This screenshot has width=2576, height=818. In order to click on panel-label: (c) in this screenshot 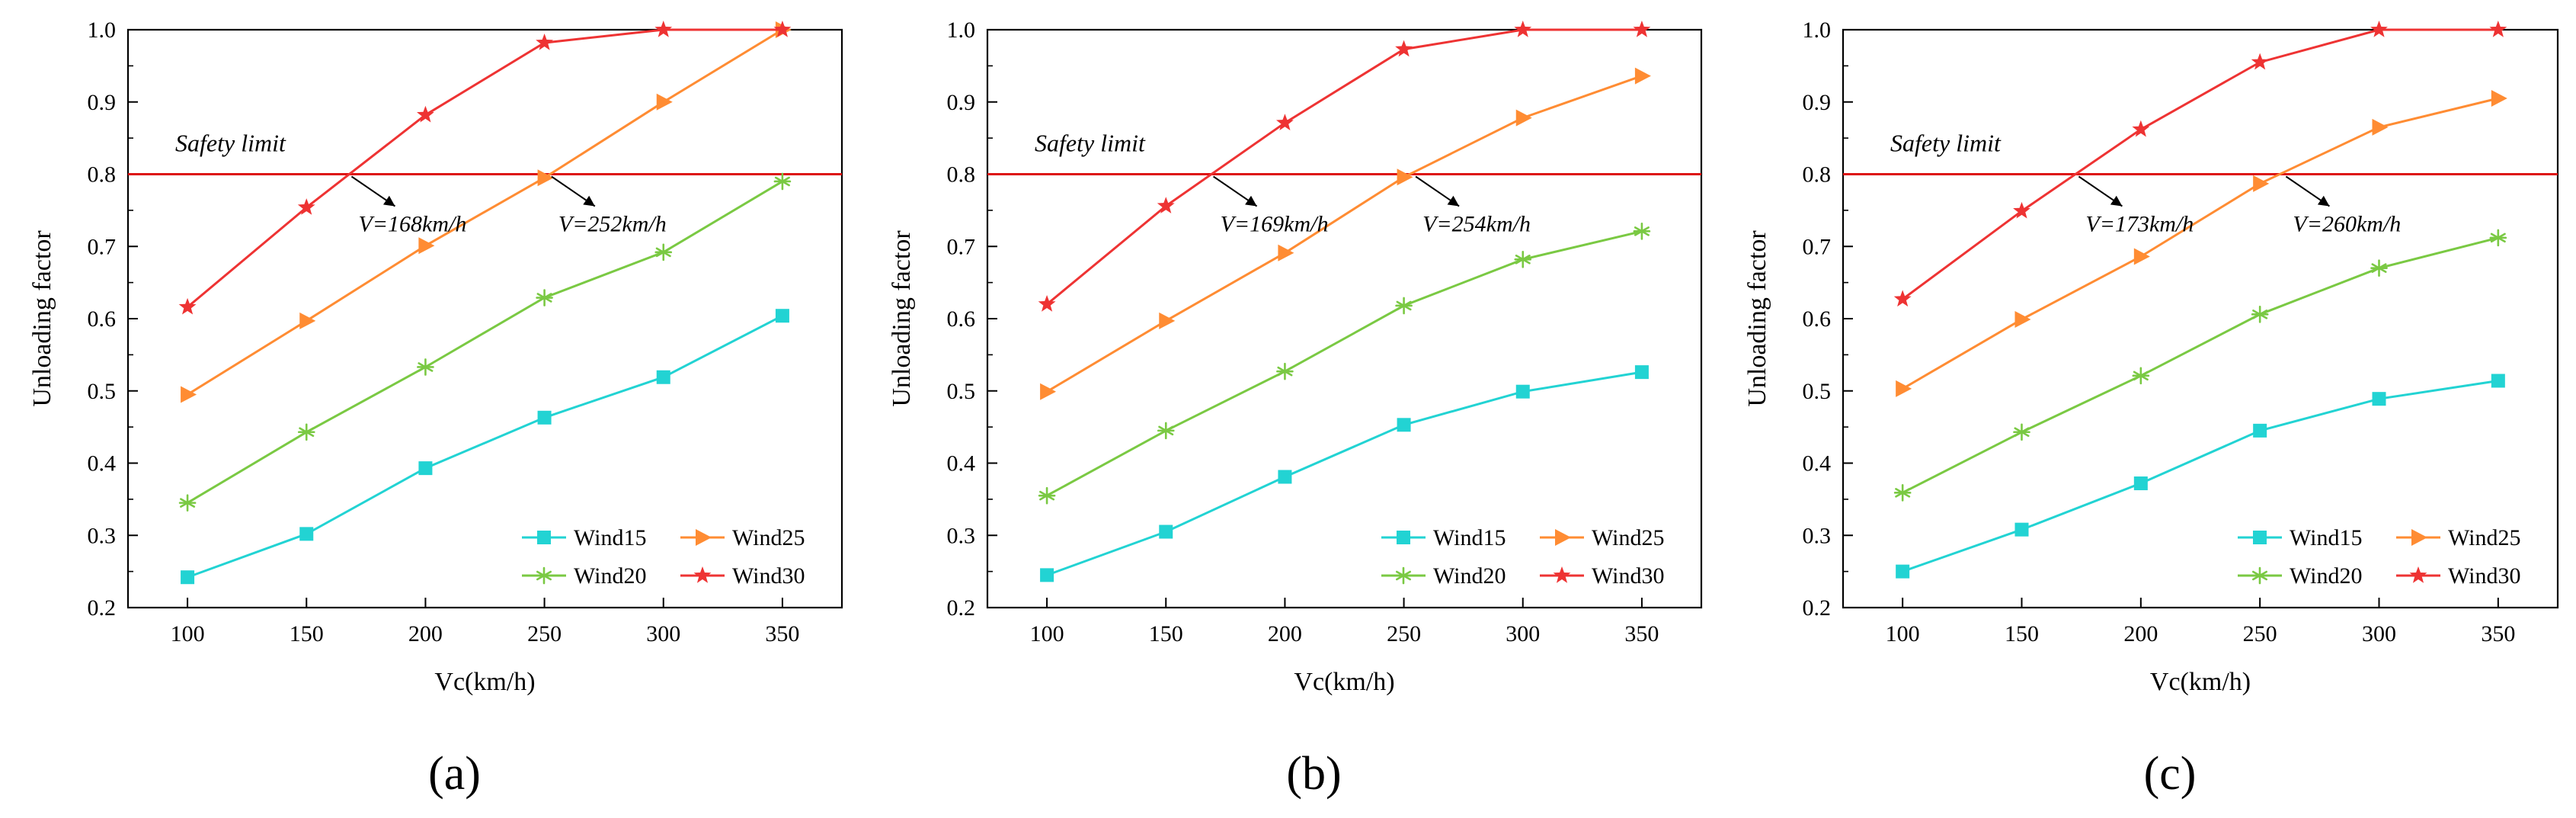, I will do `click(2170, 774)`.